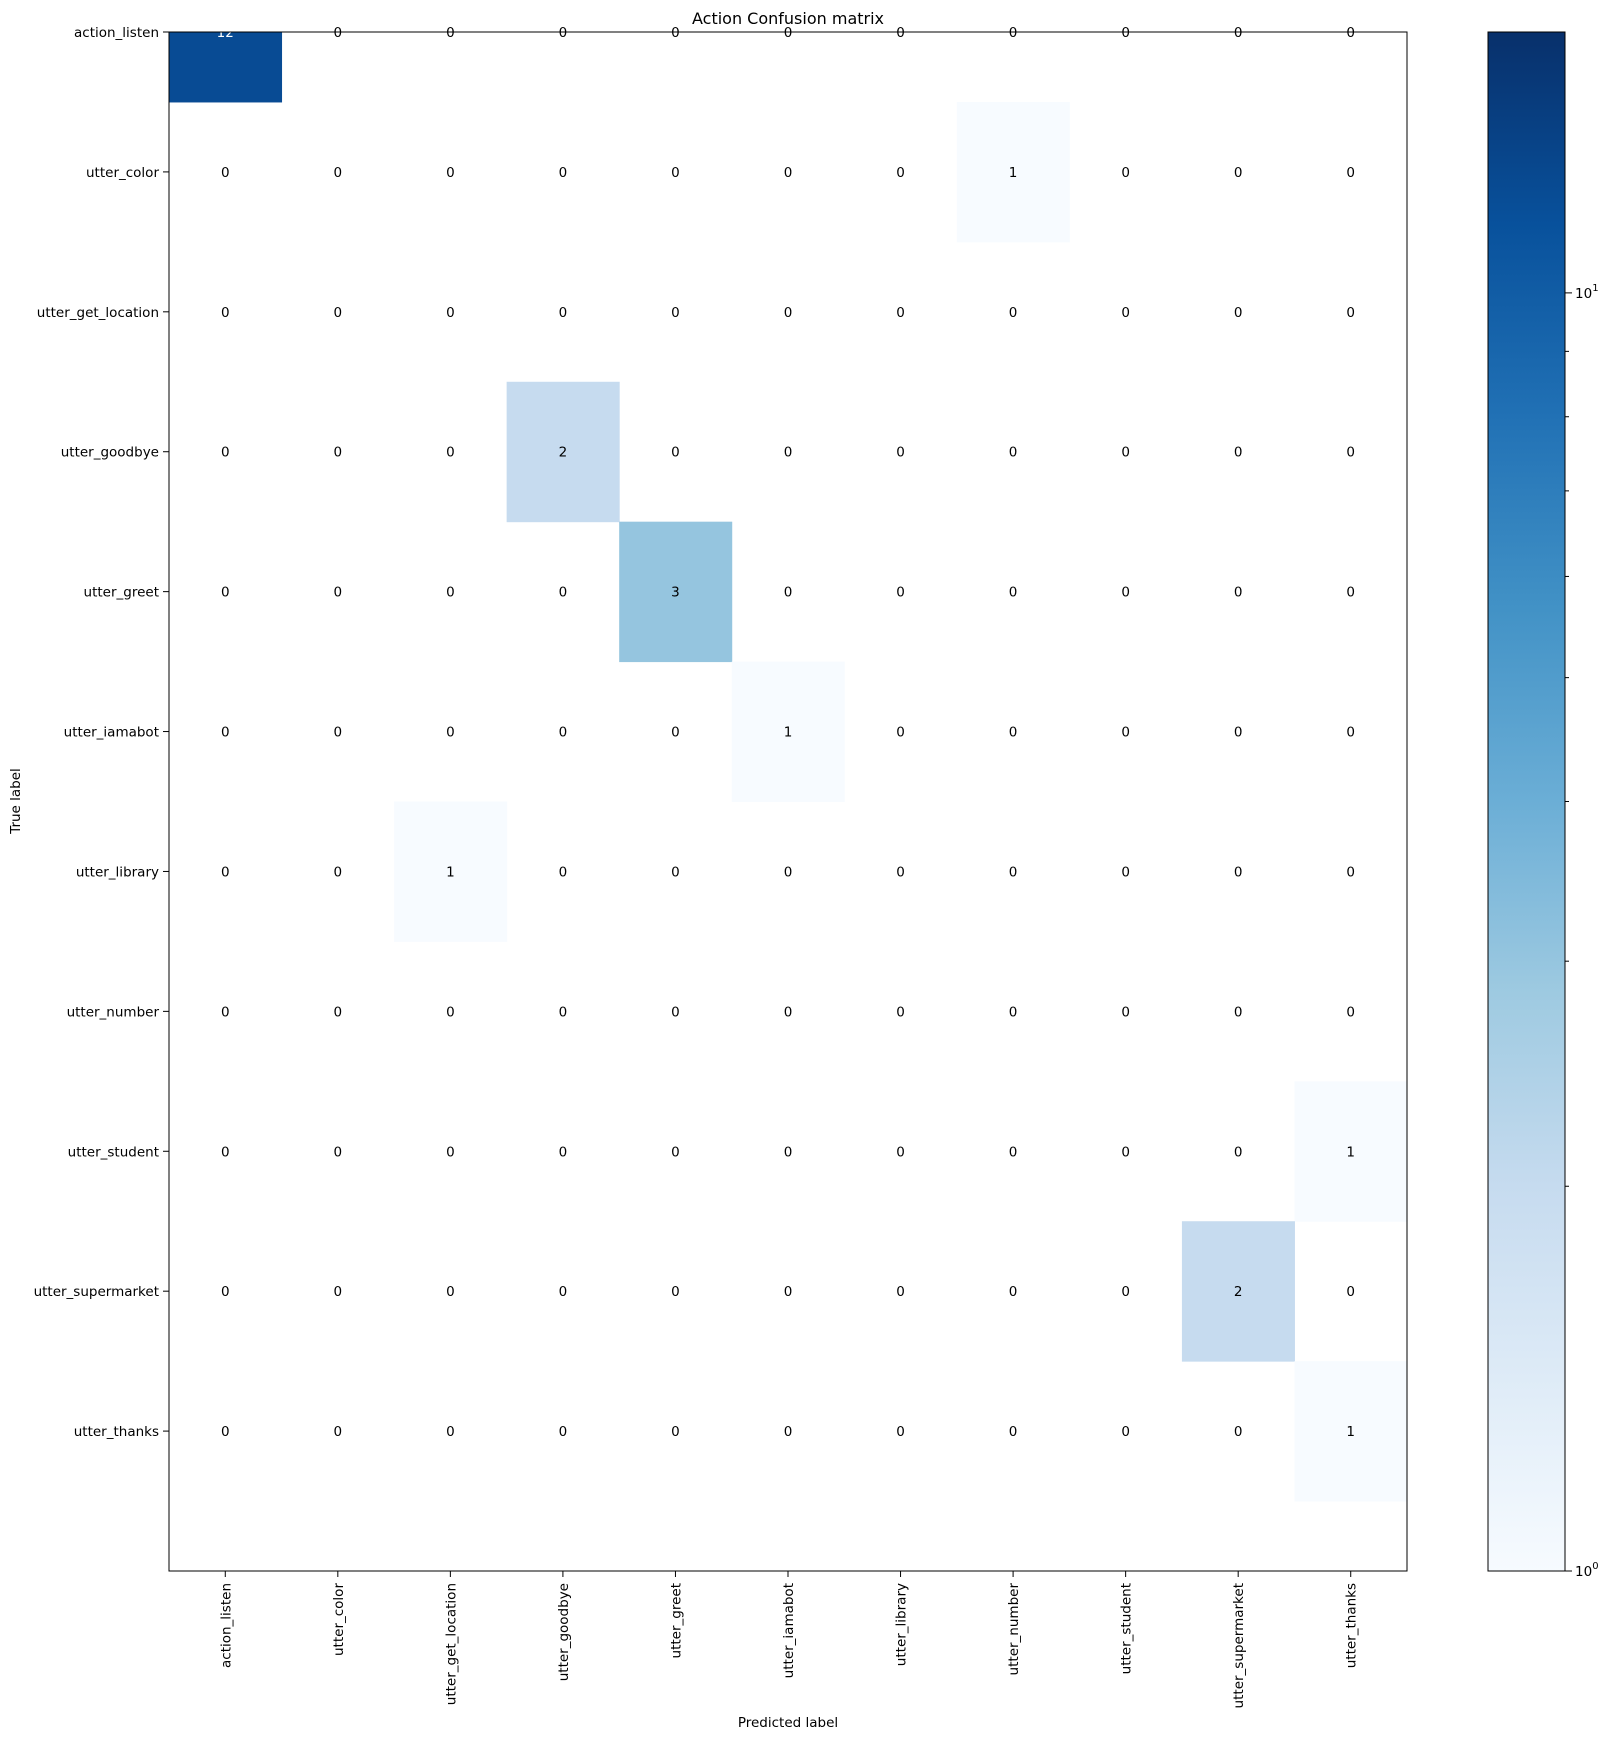 This screenshot has width=1608, height=1740. I want to click on y-tick-label: utter_number, so click(113, 1012).